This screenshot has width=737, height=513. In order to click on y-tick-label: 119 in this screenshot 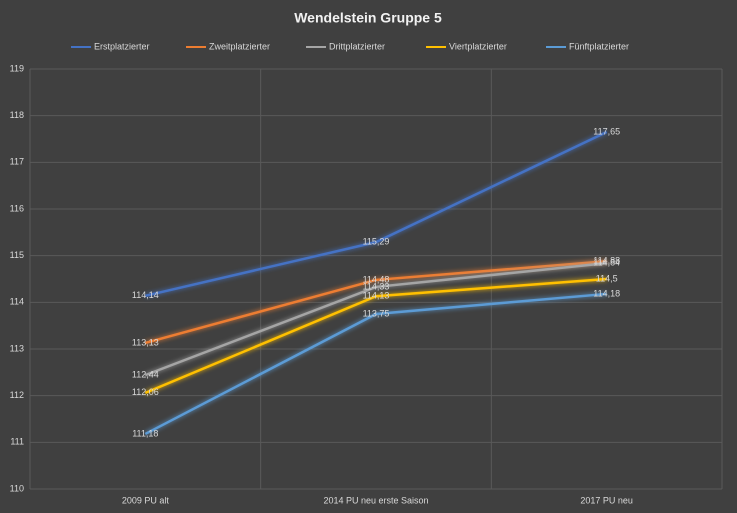, I will do `click(17, 68)`.